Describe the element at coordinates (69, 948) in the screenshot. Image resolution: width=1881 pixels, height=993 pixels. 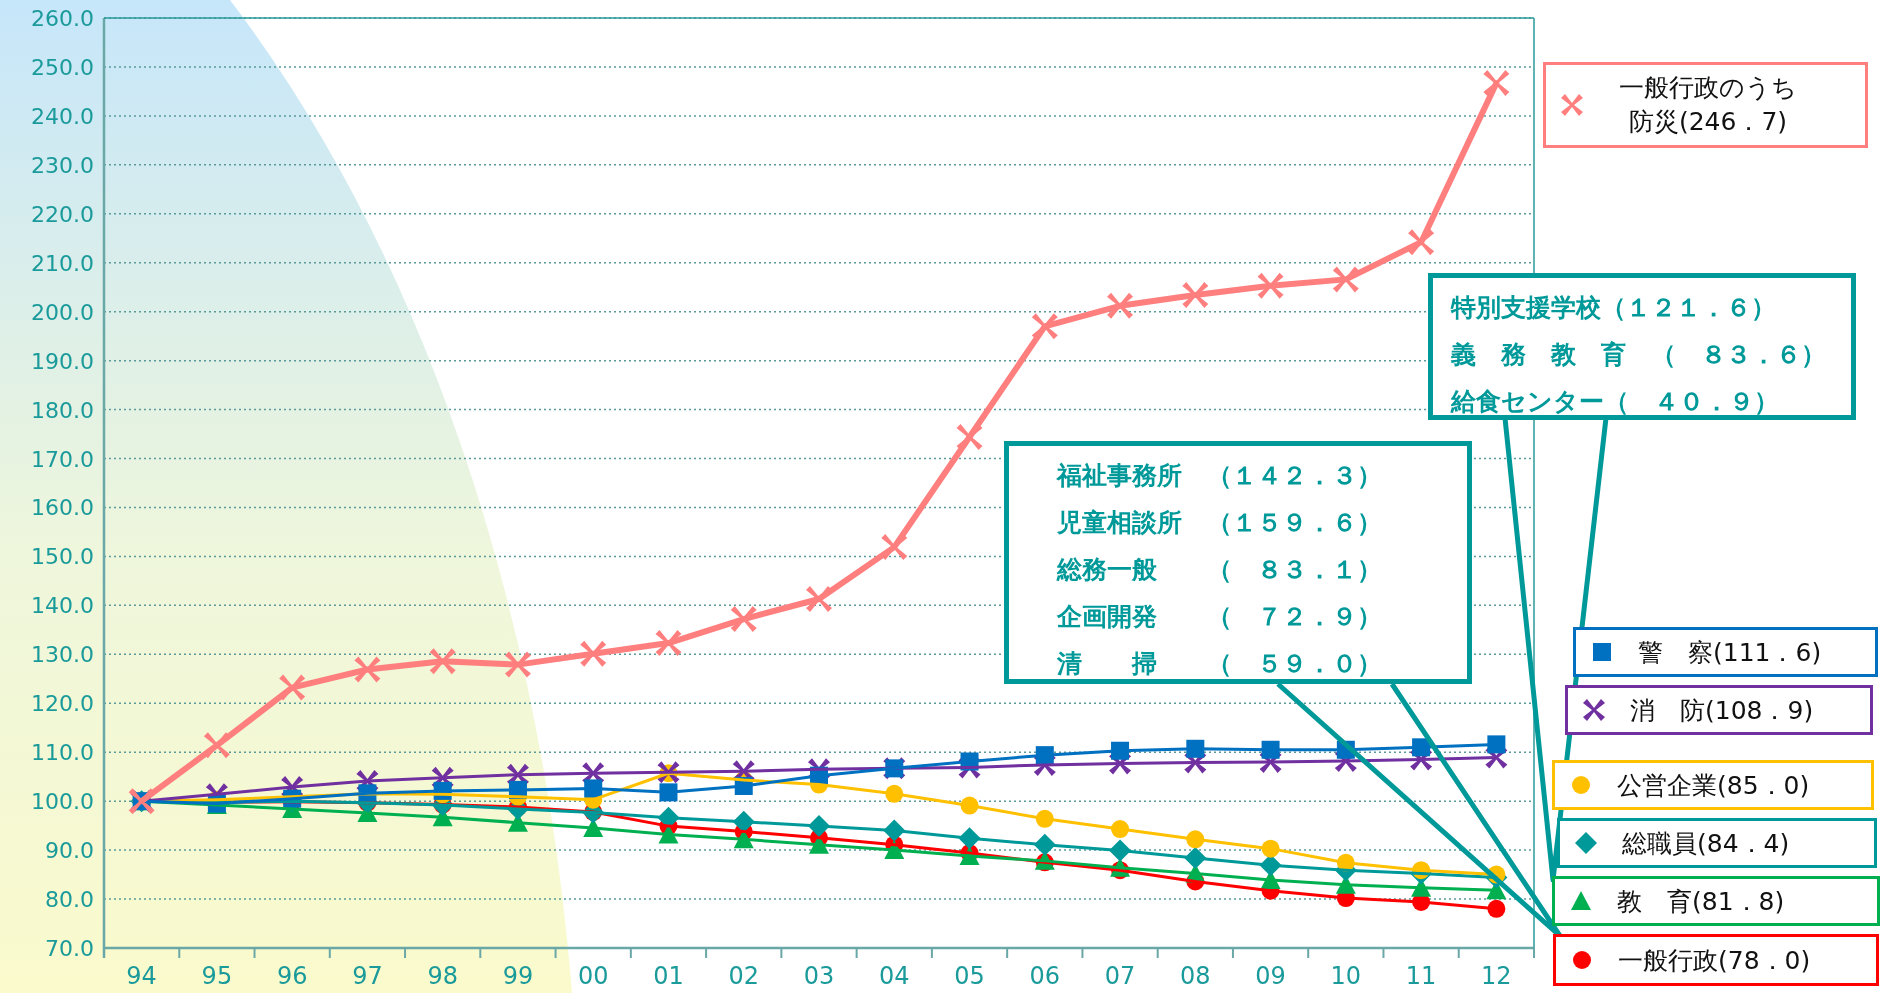
I see `y-tick-label: 70.0` at that location.